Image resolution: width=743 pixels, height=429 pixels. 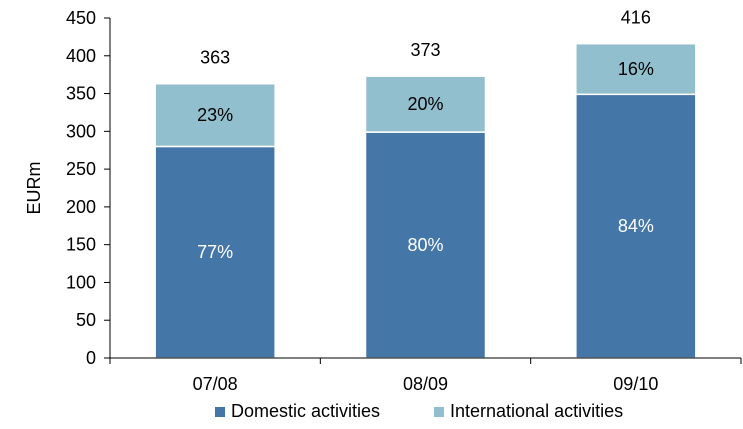 I want to click on y-axis: 0 50 100 150 200 250 300 350 400 450, so click(x=88, y=188).